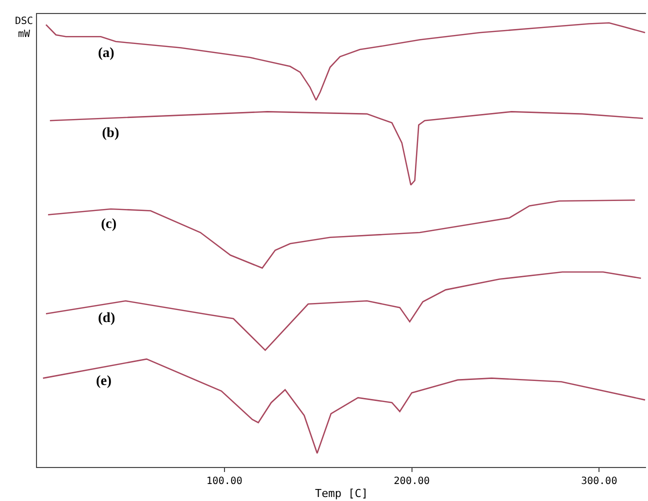  Describe the element at coordinates (412, 481) in the screenshot. I see `x-tick-label: 200.00` at that location.